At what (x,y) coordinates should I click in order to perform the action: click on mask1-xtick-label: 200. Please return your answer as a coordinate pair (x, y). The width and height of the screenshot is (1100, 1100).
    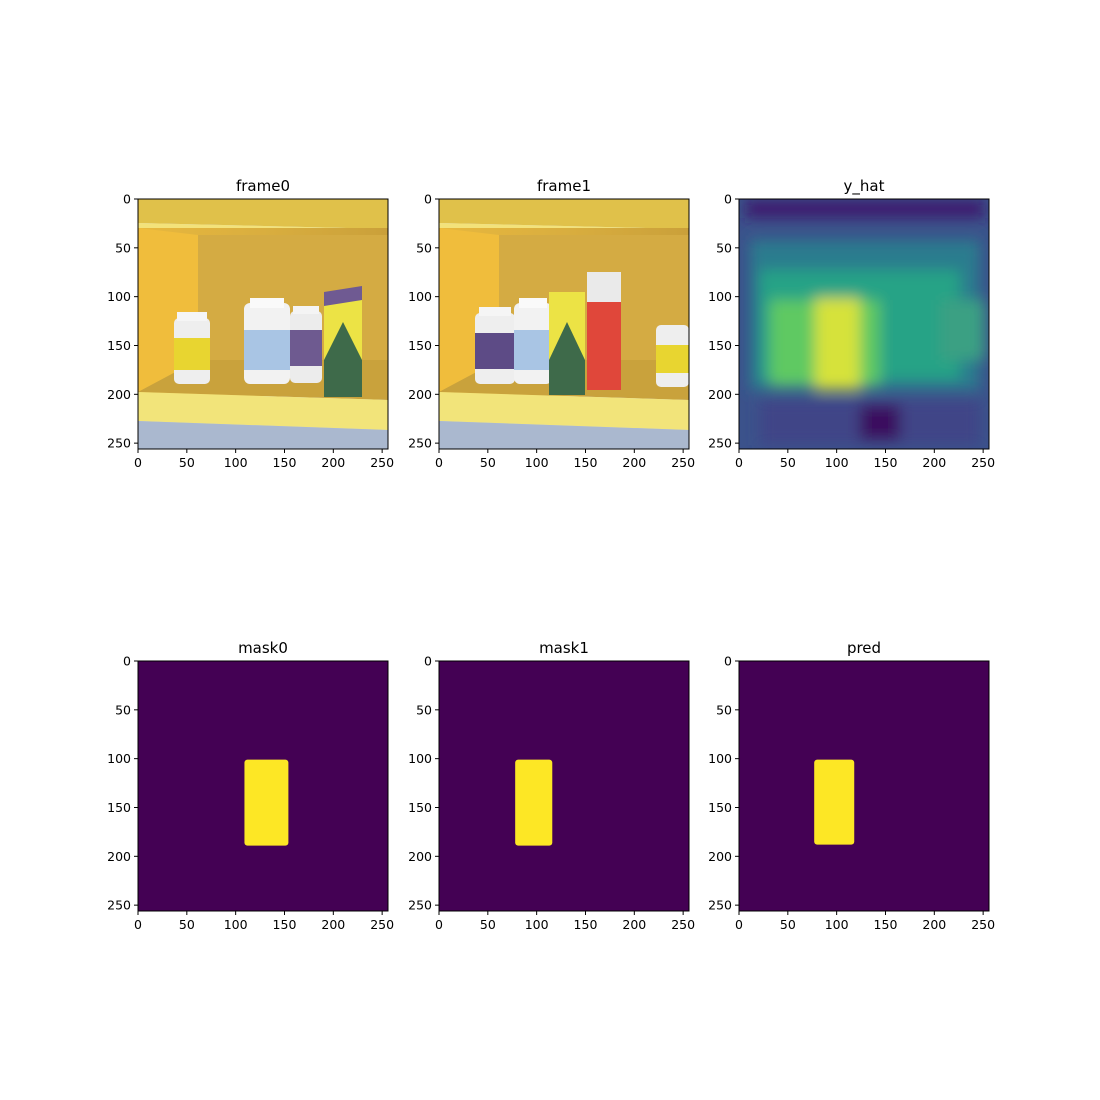
    Looking at the image, I should click on (634, 924).